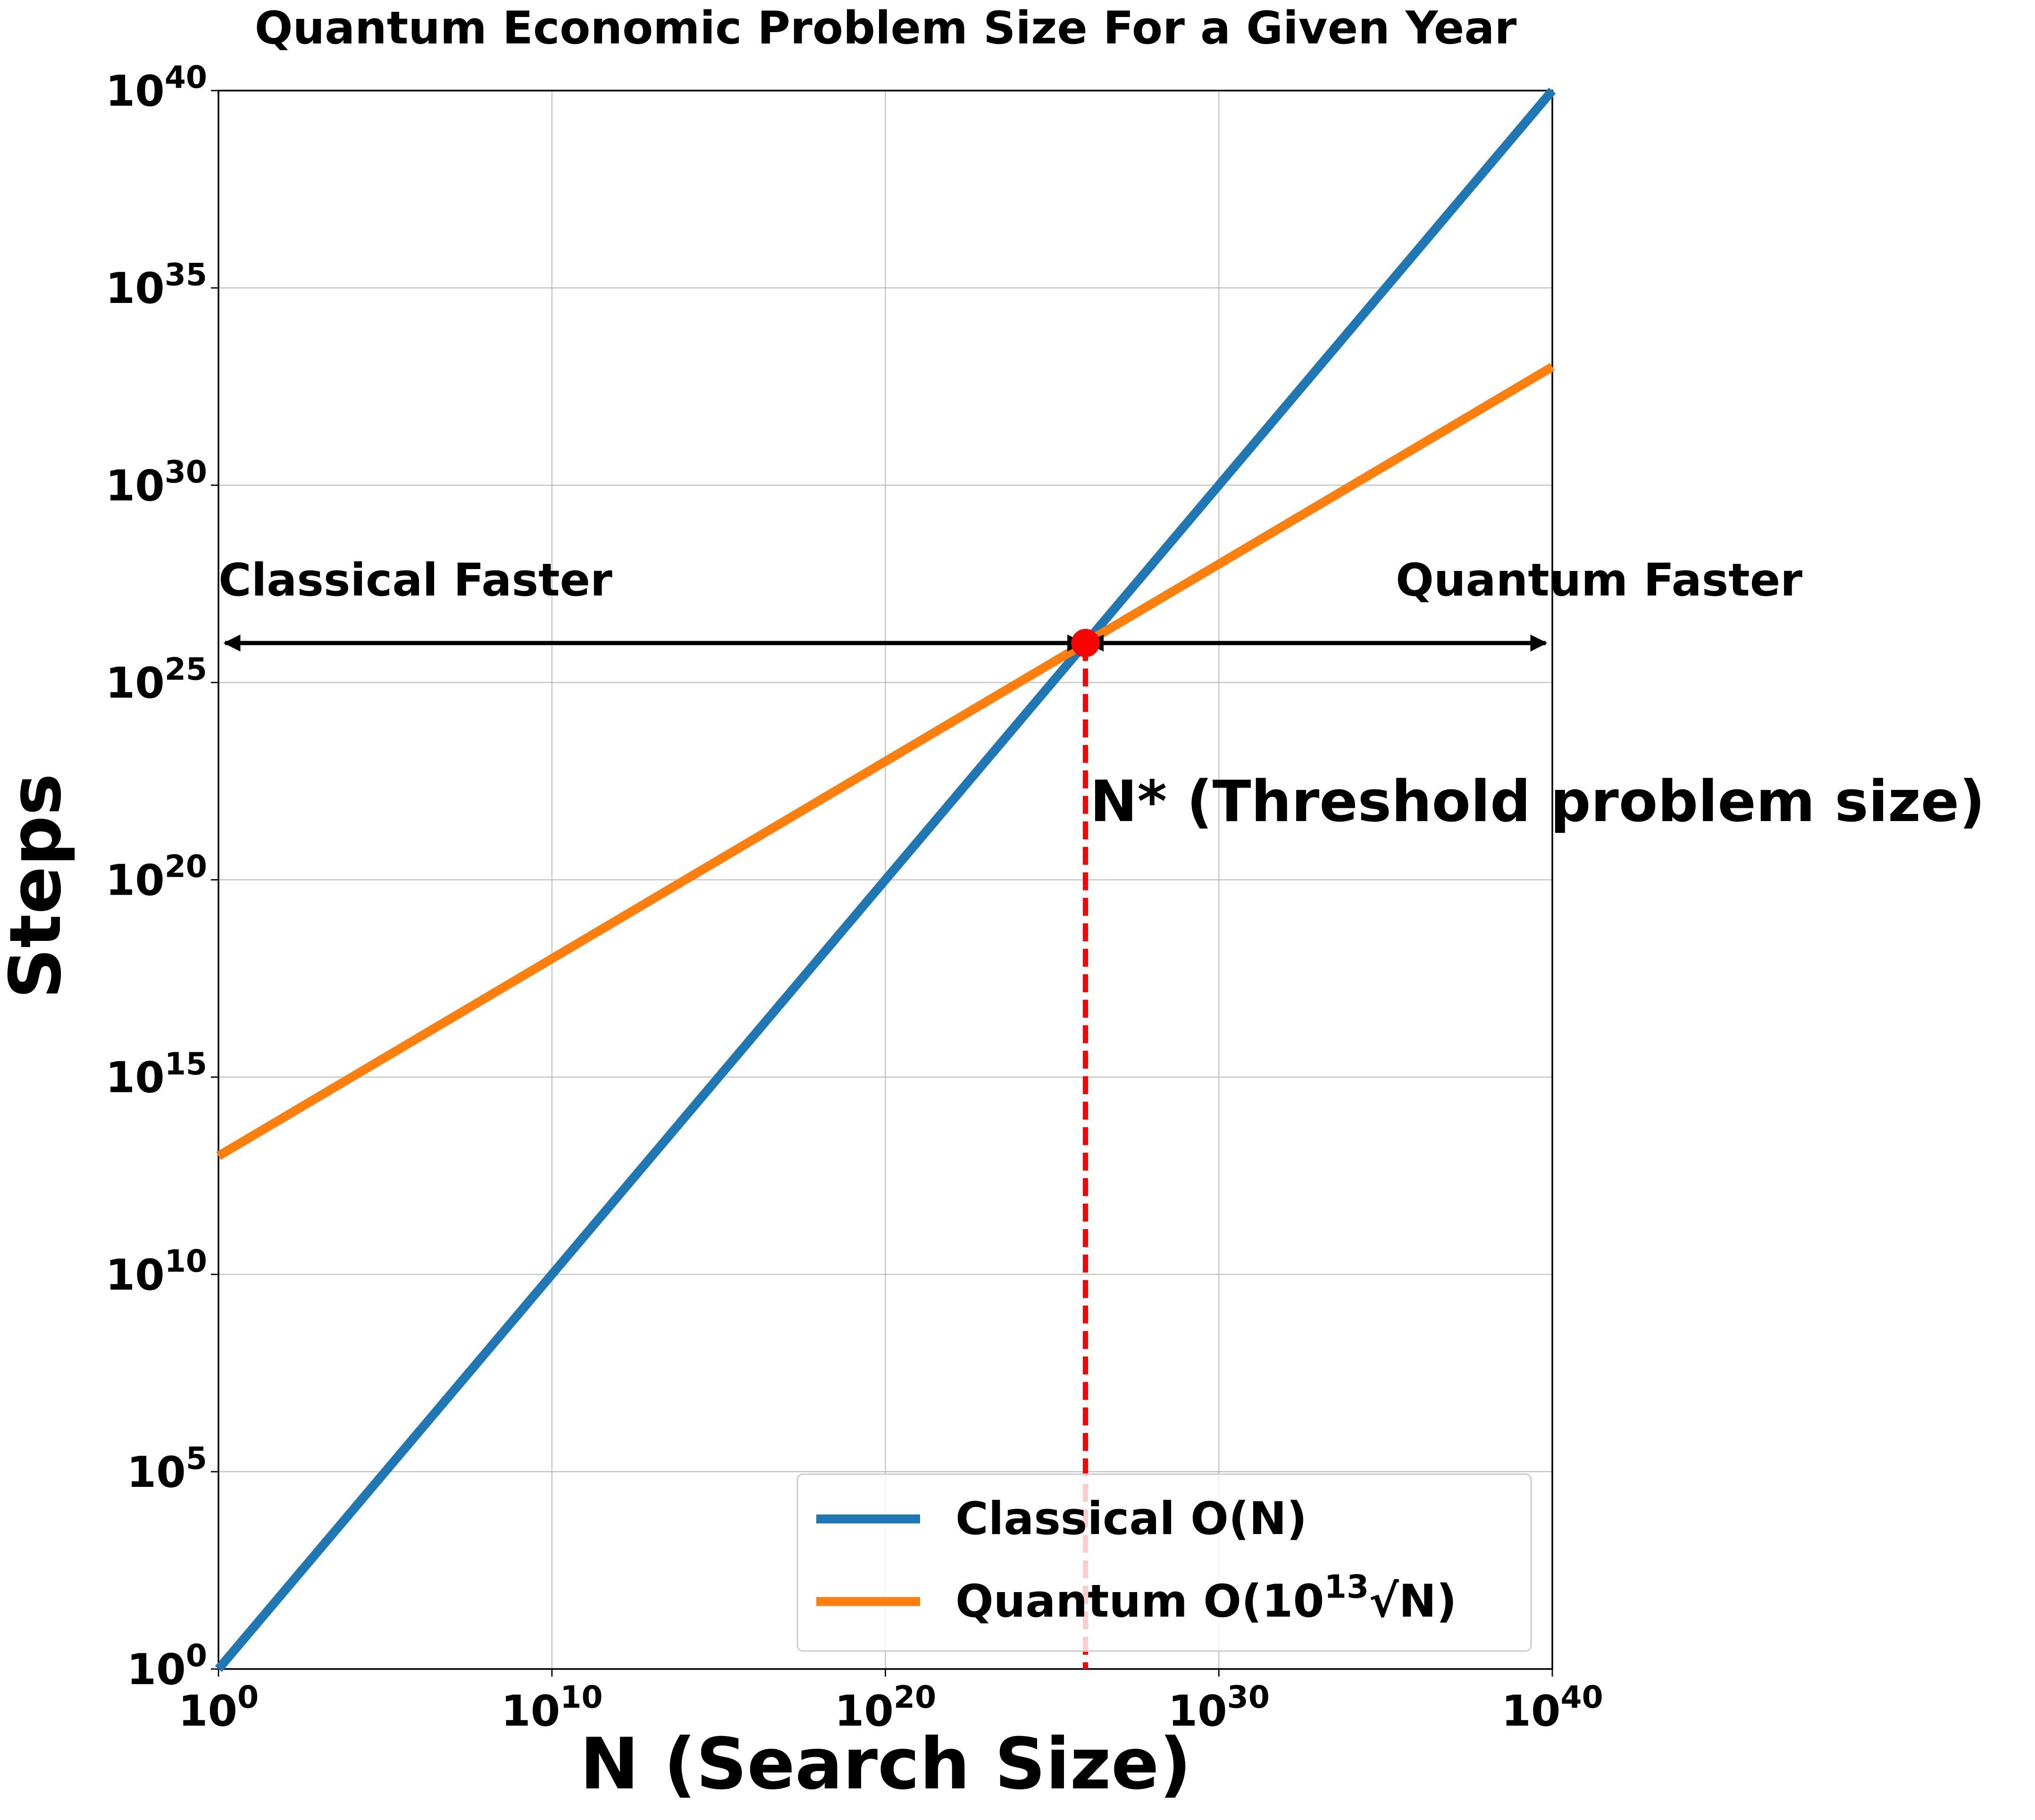 The width and height of the screenshot is (2035, 1820). Describe the element at coordinates (156, 483) in the screenshot. I see `y-tick-label: 1030` at that location.